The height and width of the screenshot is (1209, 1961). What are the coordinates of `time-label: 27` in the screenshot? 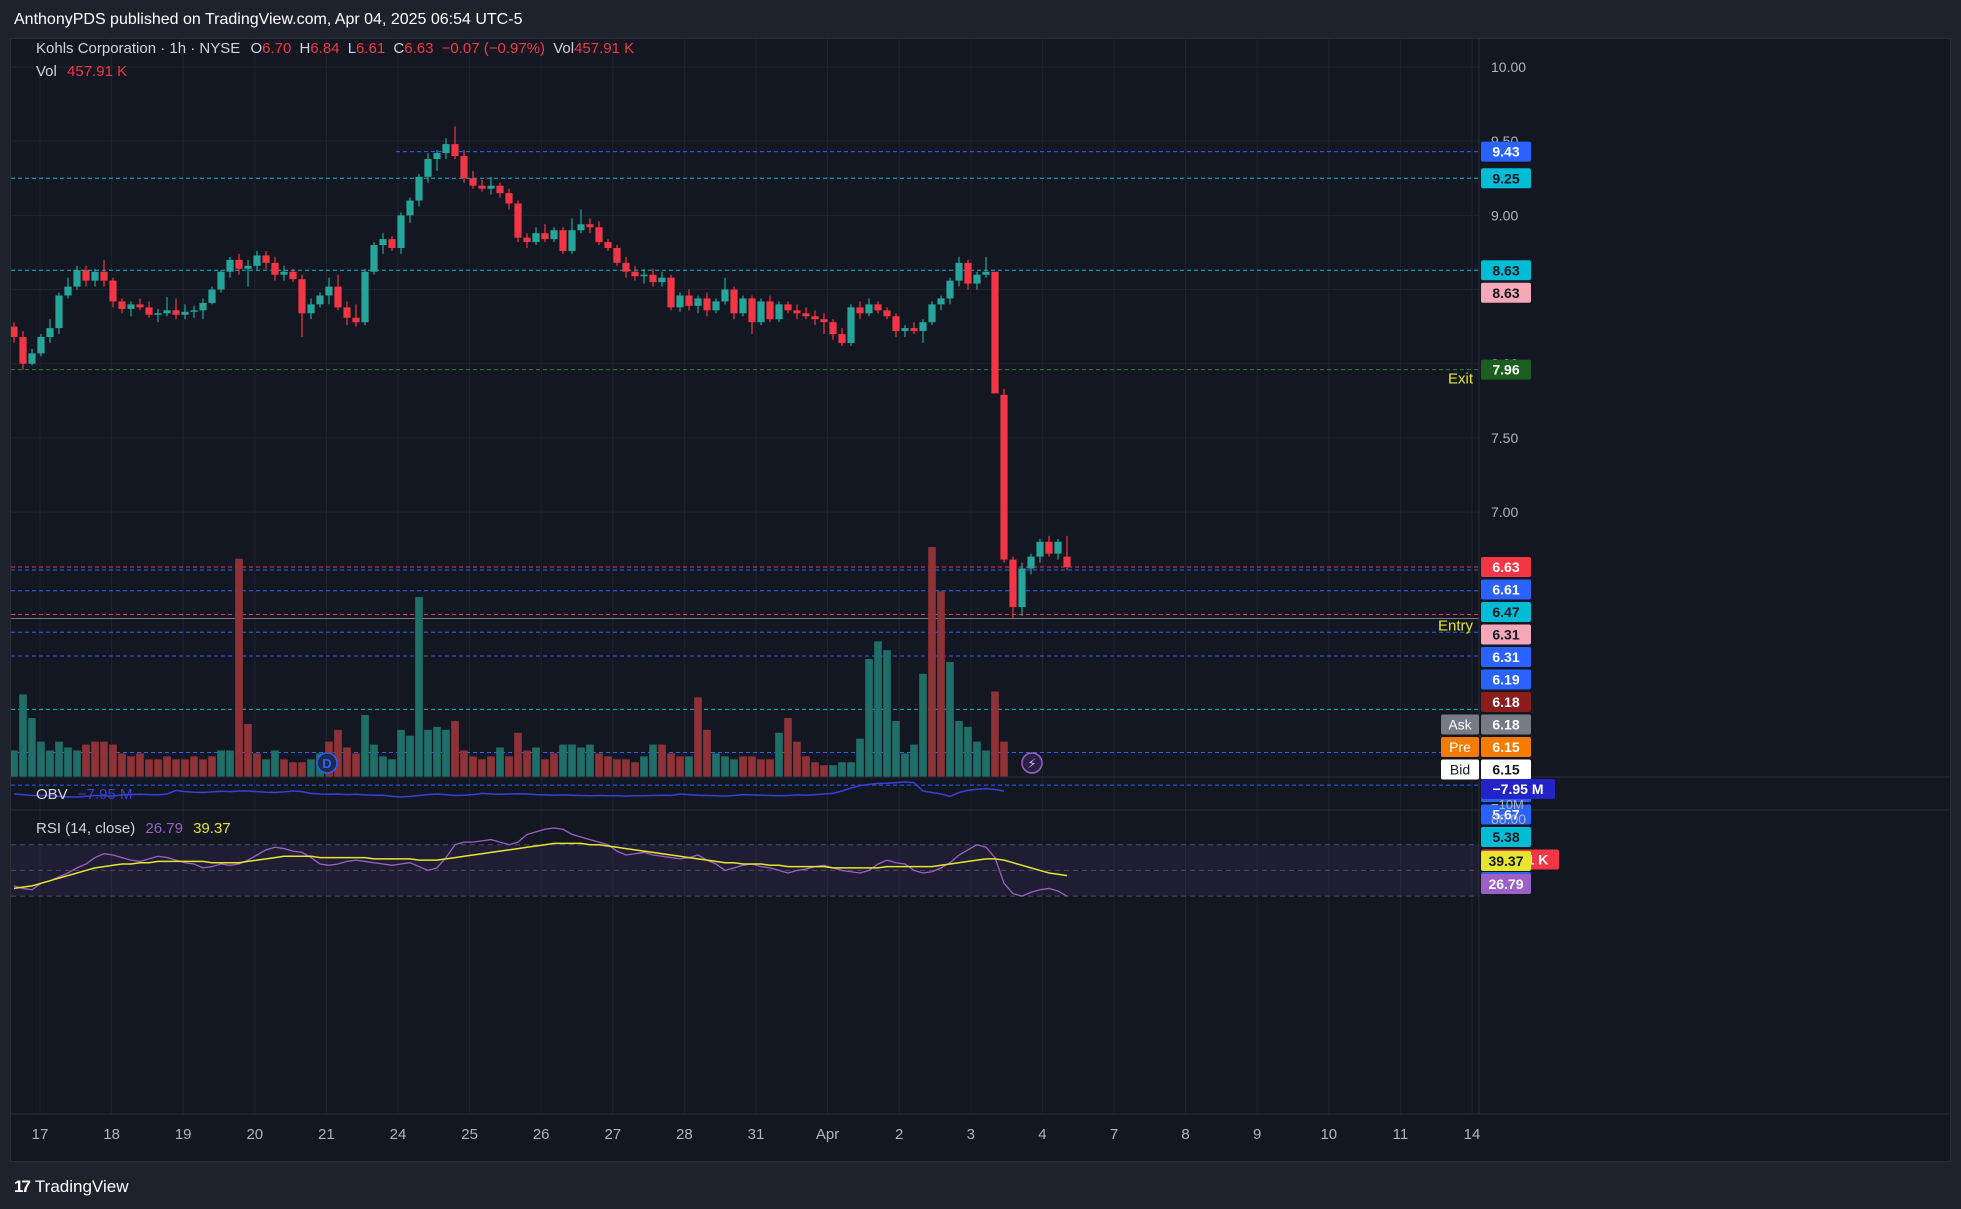 It's located at (612, 1134).